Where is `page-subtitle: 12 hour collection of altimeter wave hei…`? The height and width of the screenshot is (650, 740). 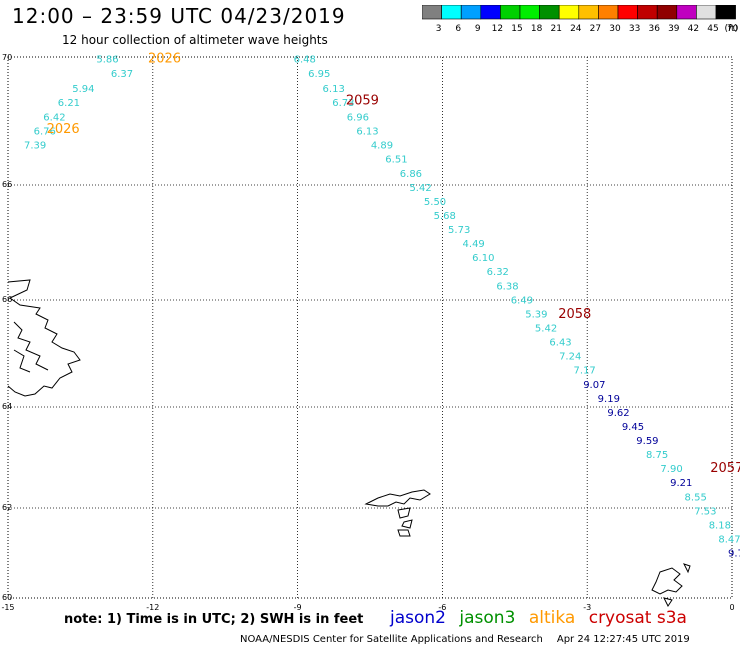
page-subtitle: 12 hour collection of altimeter wave hei… is located at coordinates (195, 40).